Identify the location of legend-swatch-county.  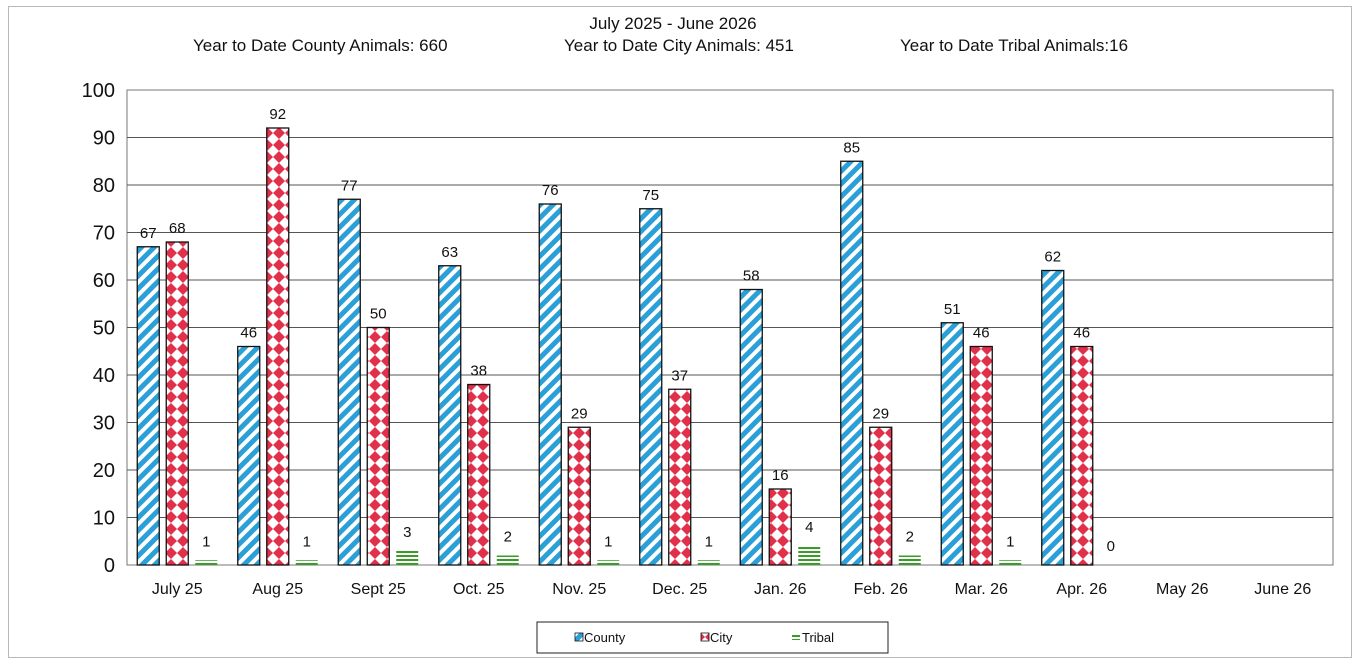
(579, 637).